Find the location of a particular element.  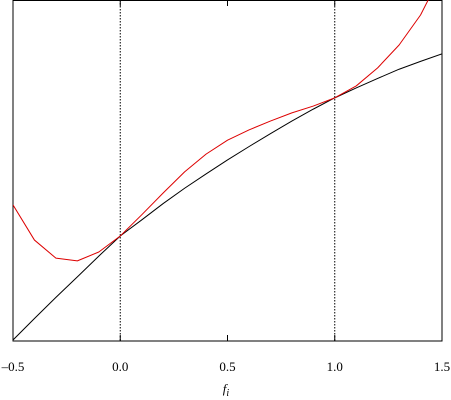

x-tick-label: –0.5 is located at coordinates (13, 366).